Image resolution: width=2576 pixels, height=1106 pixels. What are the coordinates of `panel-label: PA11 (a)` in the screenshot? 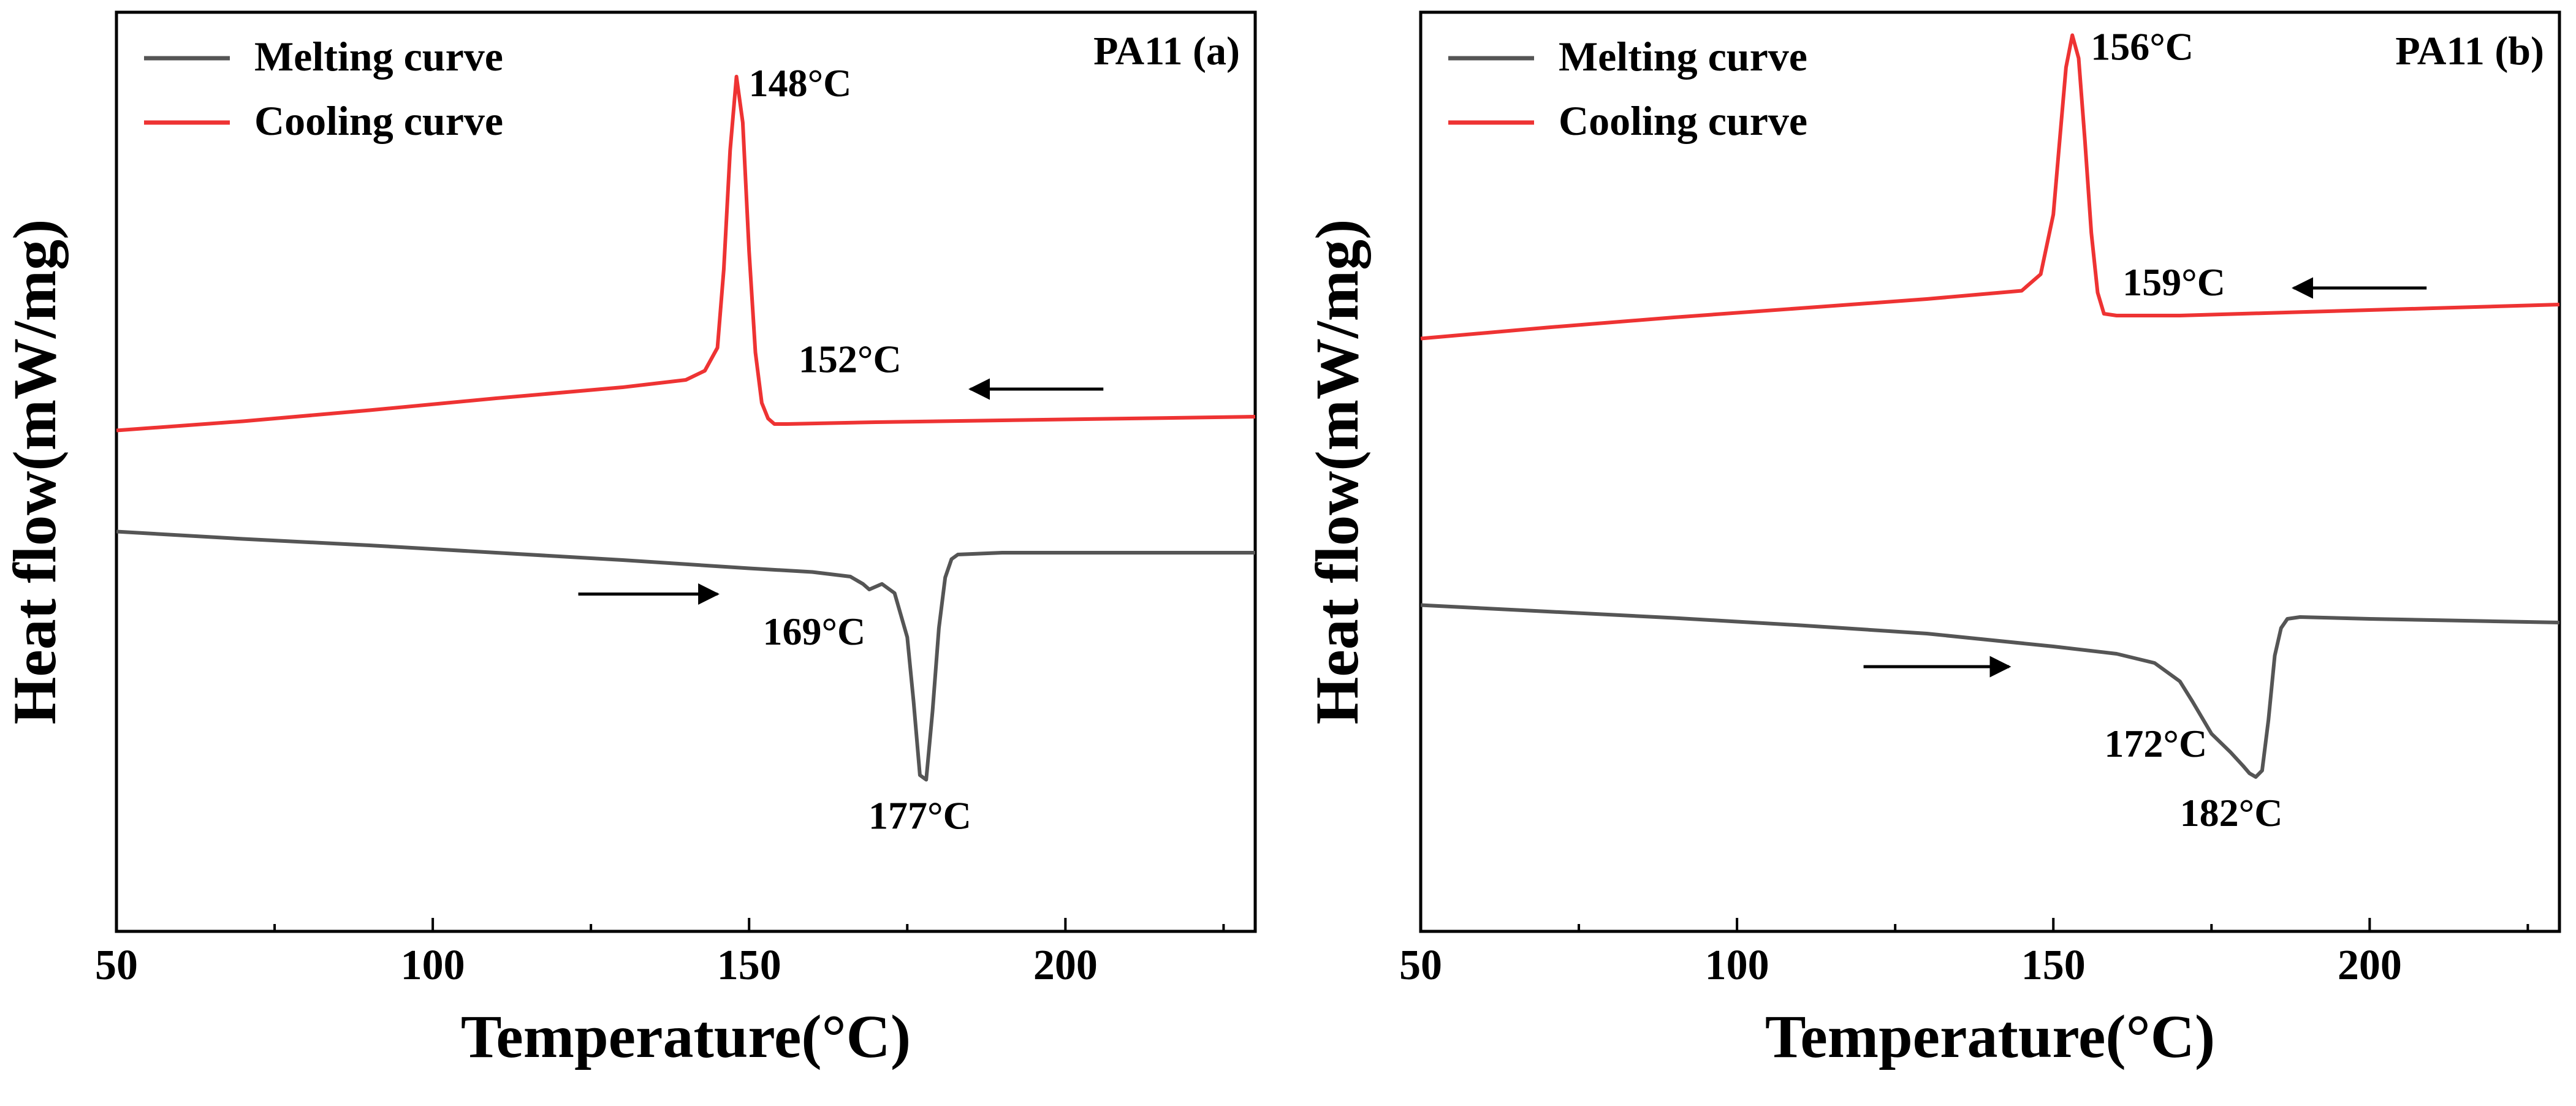 It's located at (1166, 51).